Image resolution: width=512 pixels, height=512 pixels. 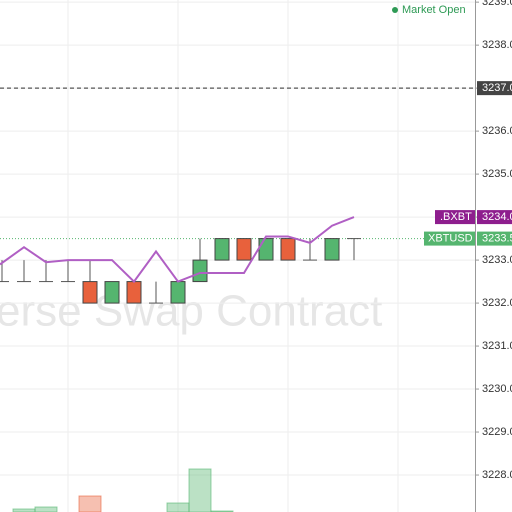 I want to click on last-price-value: 3233.5, so click(x=497, y=238).